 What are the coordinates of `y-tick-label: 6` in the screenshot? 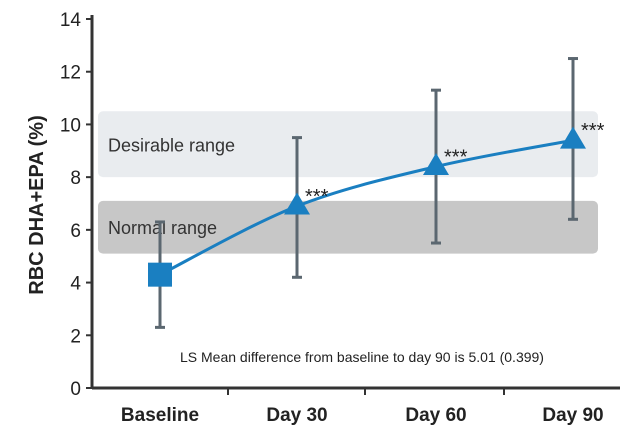 It's located at (75, 231).